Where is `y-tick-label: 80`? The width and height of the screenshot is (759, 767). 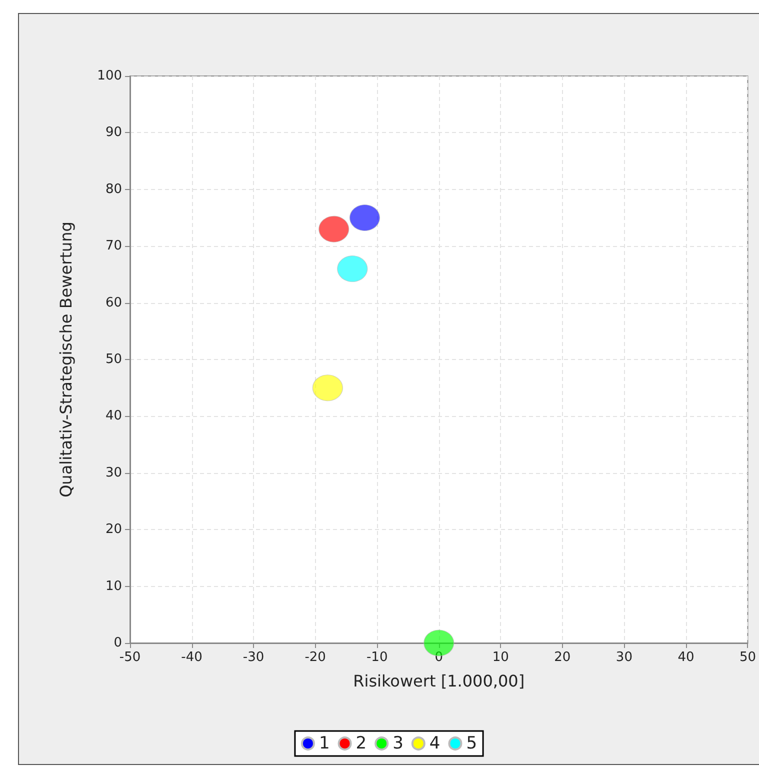 y-tick-label: 80 is located at coordinates (113, 189).